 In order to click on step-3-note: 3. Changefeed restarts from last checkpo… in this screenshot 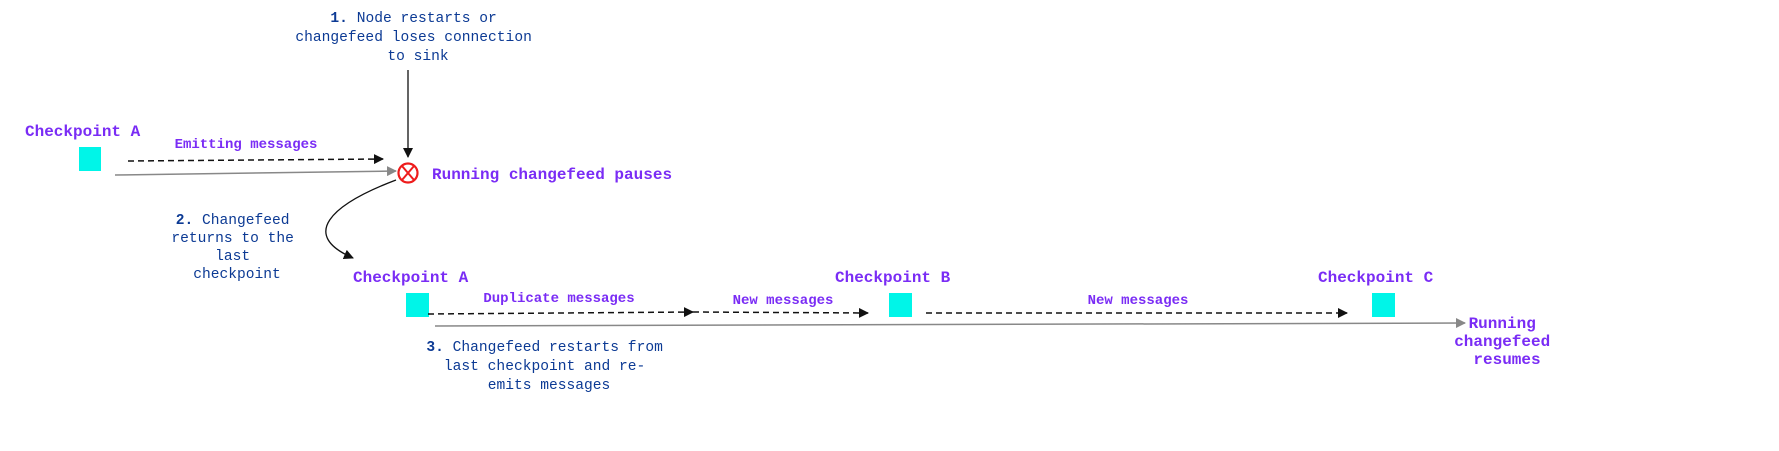, I will do `click(548, 367)`.